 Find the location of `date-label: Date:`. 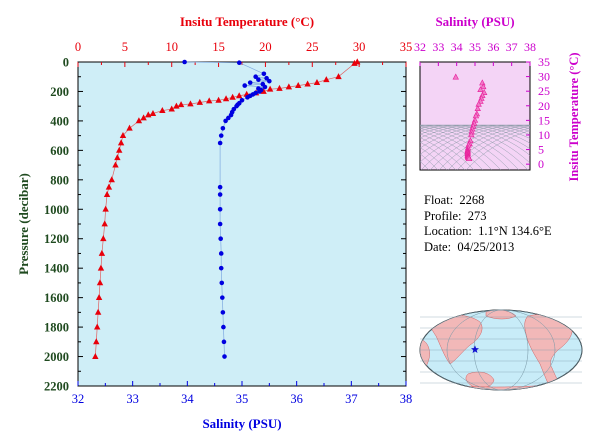

date-label: Date: is located at coordinates (438, 246).